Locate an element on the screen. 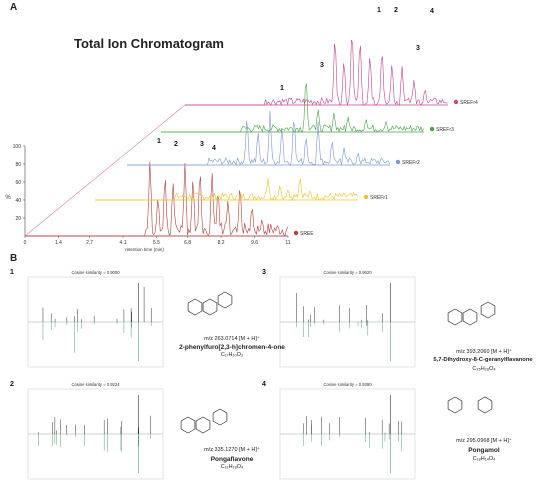  compound-3-name: 5,7-Dihydroxy-8-C-geranylflavanone is located at coordinates (483, 360).